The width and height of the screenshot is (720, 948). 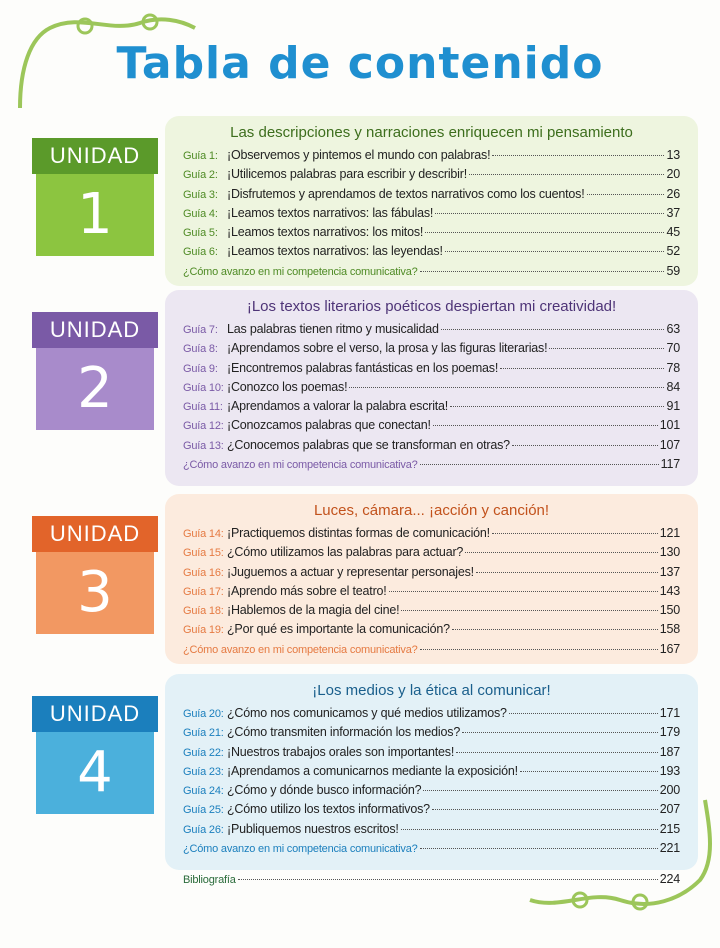 I want to click on guide-label: Guía 21:, so click(x=203, y=733).